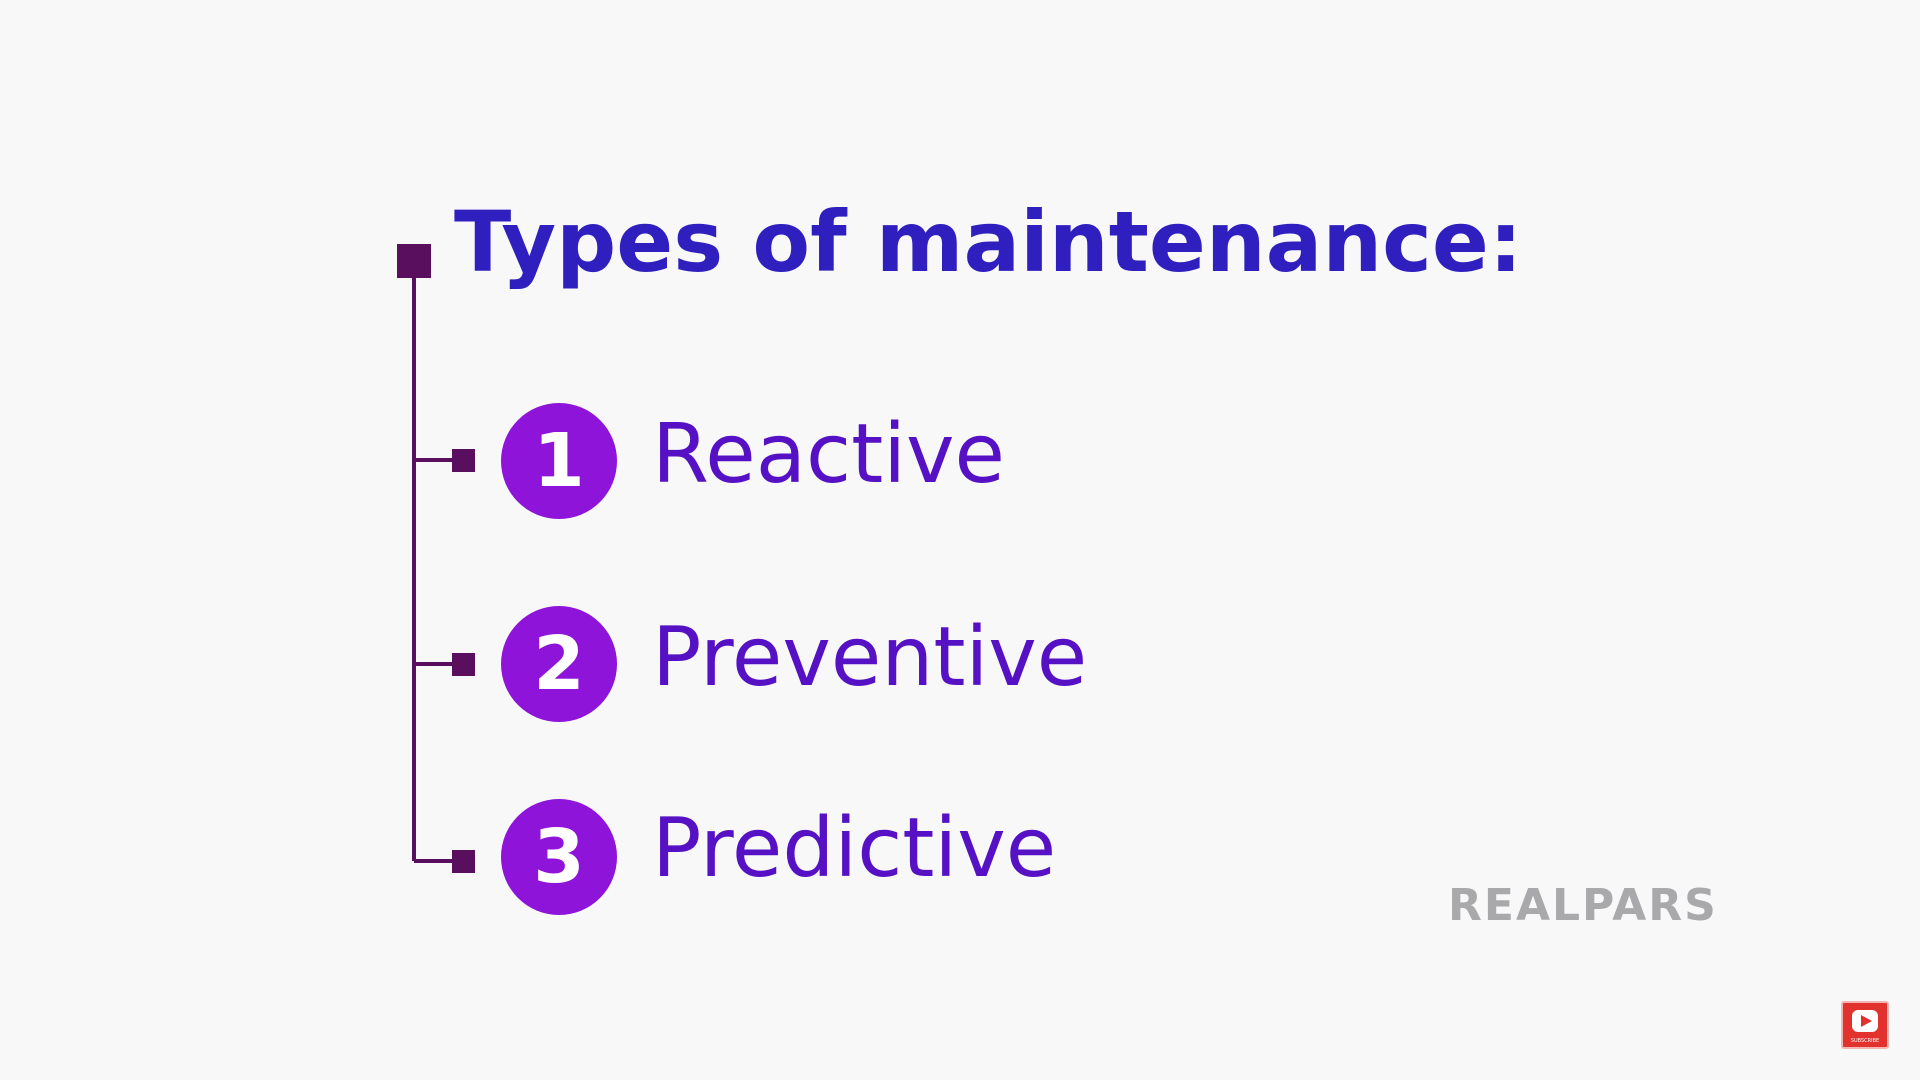 This screenshot has width=1920, height=1080. I want to click on play-icon, so click(1865, 1021).